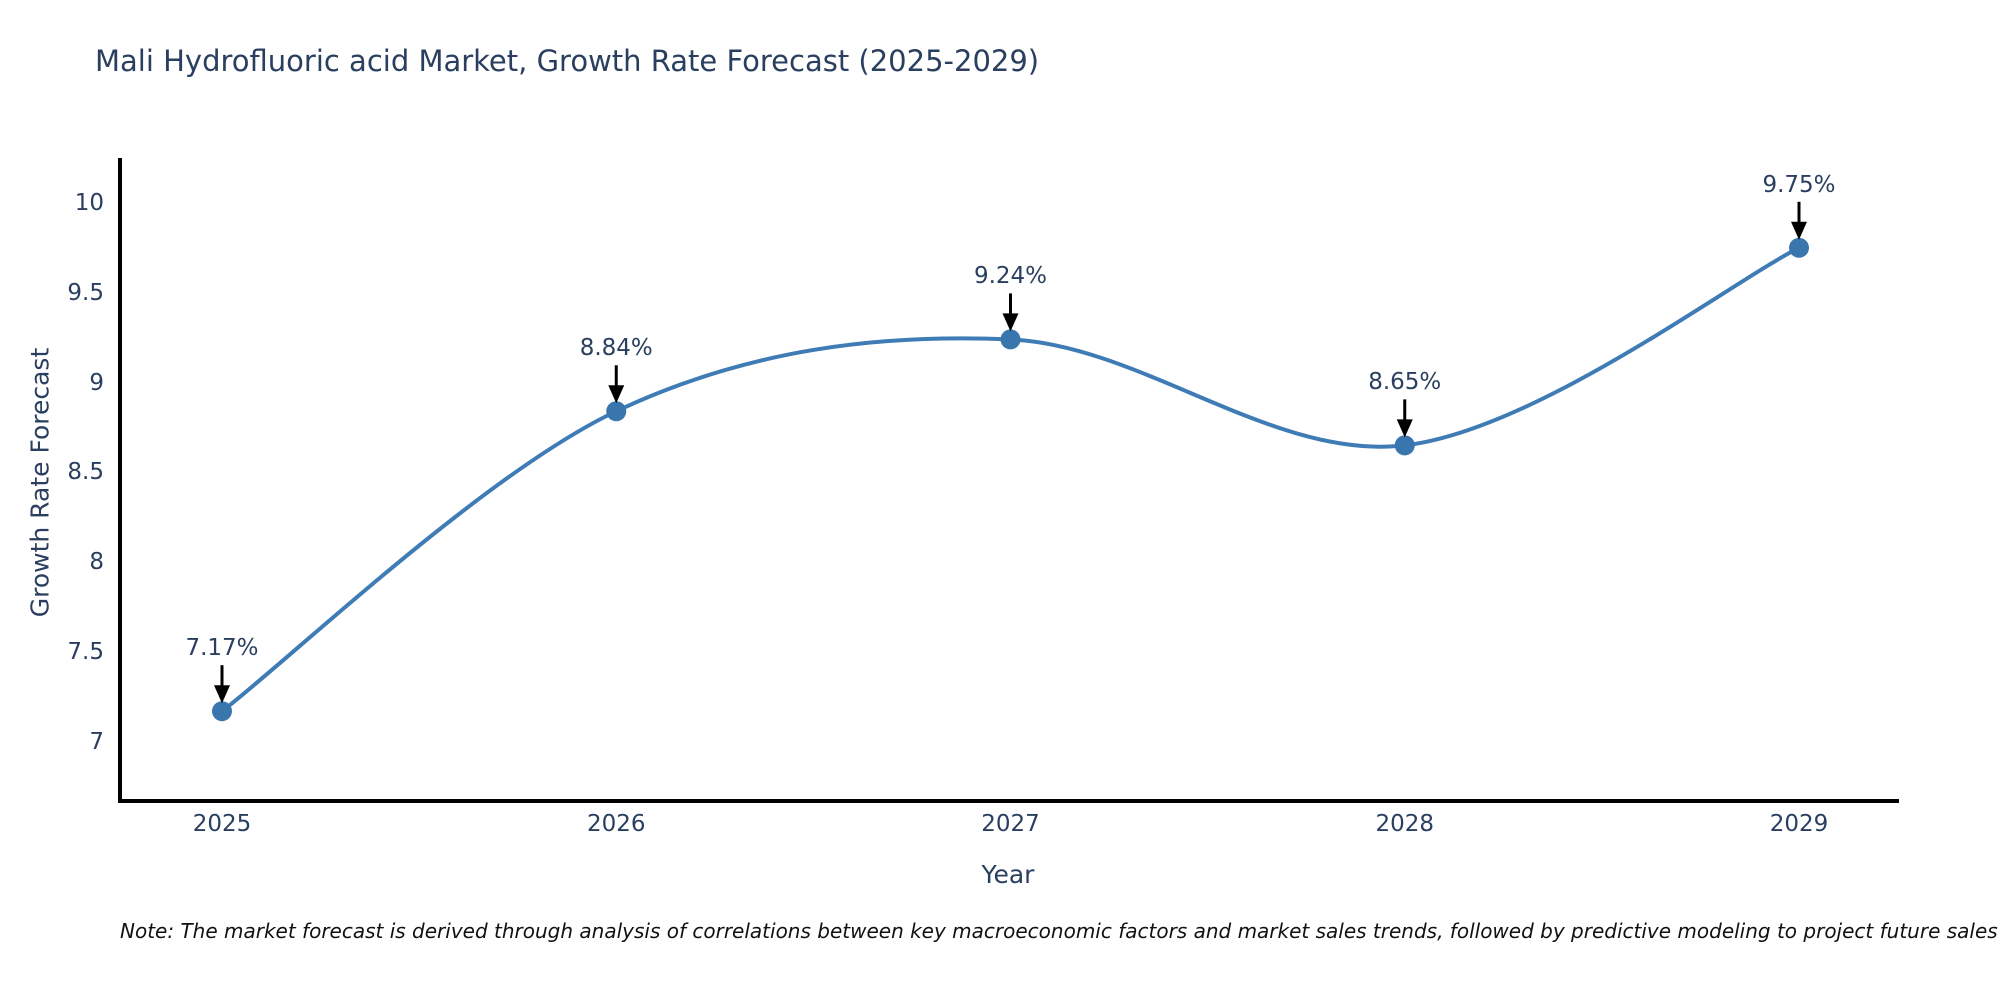 This screenshot has height=1000, width=2000. What do you see at coordinates (85, 651) in the screenshot?
I see `y-tick-label: 7.5` at bounding box center [85, 651].